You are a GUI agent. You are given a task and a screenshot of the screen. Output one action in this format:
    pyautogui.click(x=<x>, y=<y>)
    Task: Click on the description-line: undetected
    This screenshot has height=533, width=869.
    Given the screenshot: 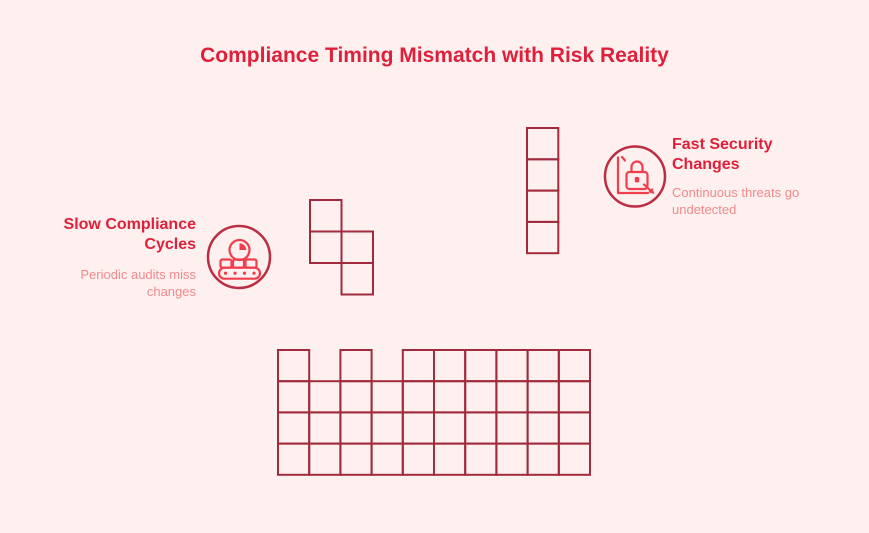 What is the action you would take?
    pyautogui.click(x=704, y=209)
    